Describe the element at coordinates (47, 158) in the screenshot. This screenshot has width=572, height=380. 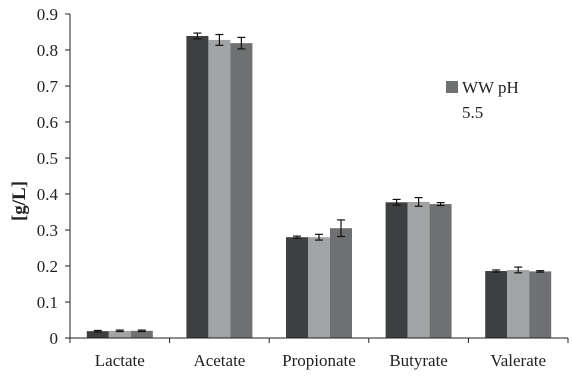
I see `y-tick-label: 0.5` at that location.